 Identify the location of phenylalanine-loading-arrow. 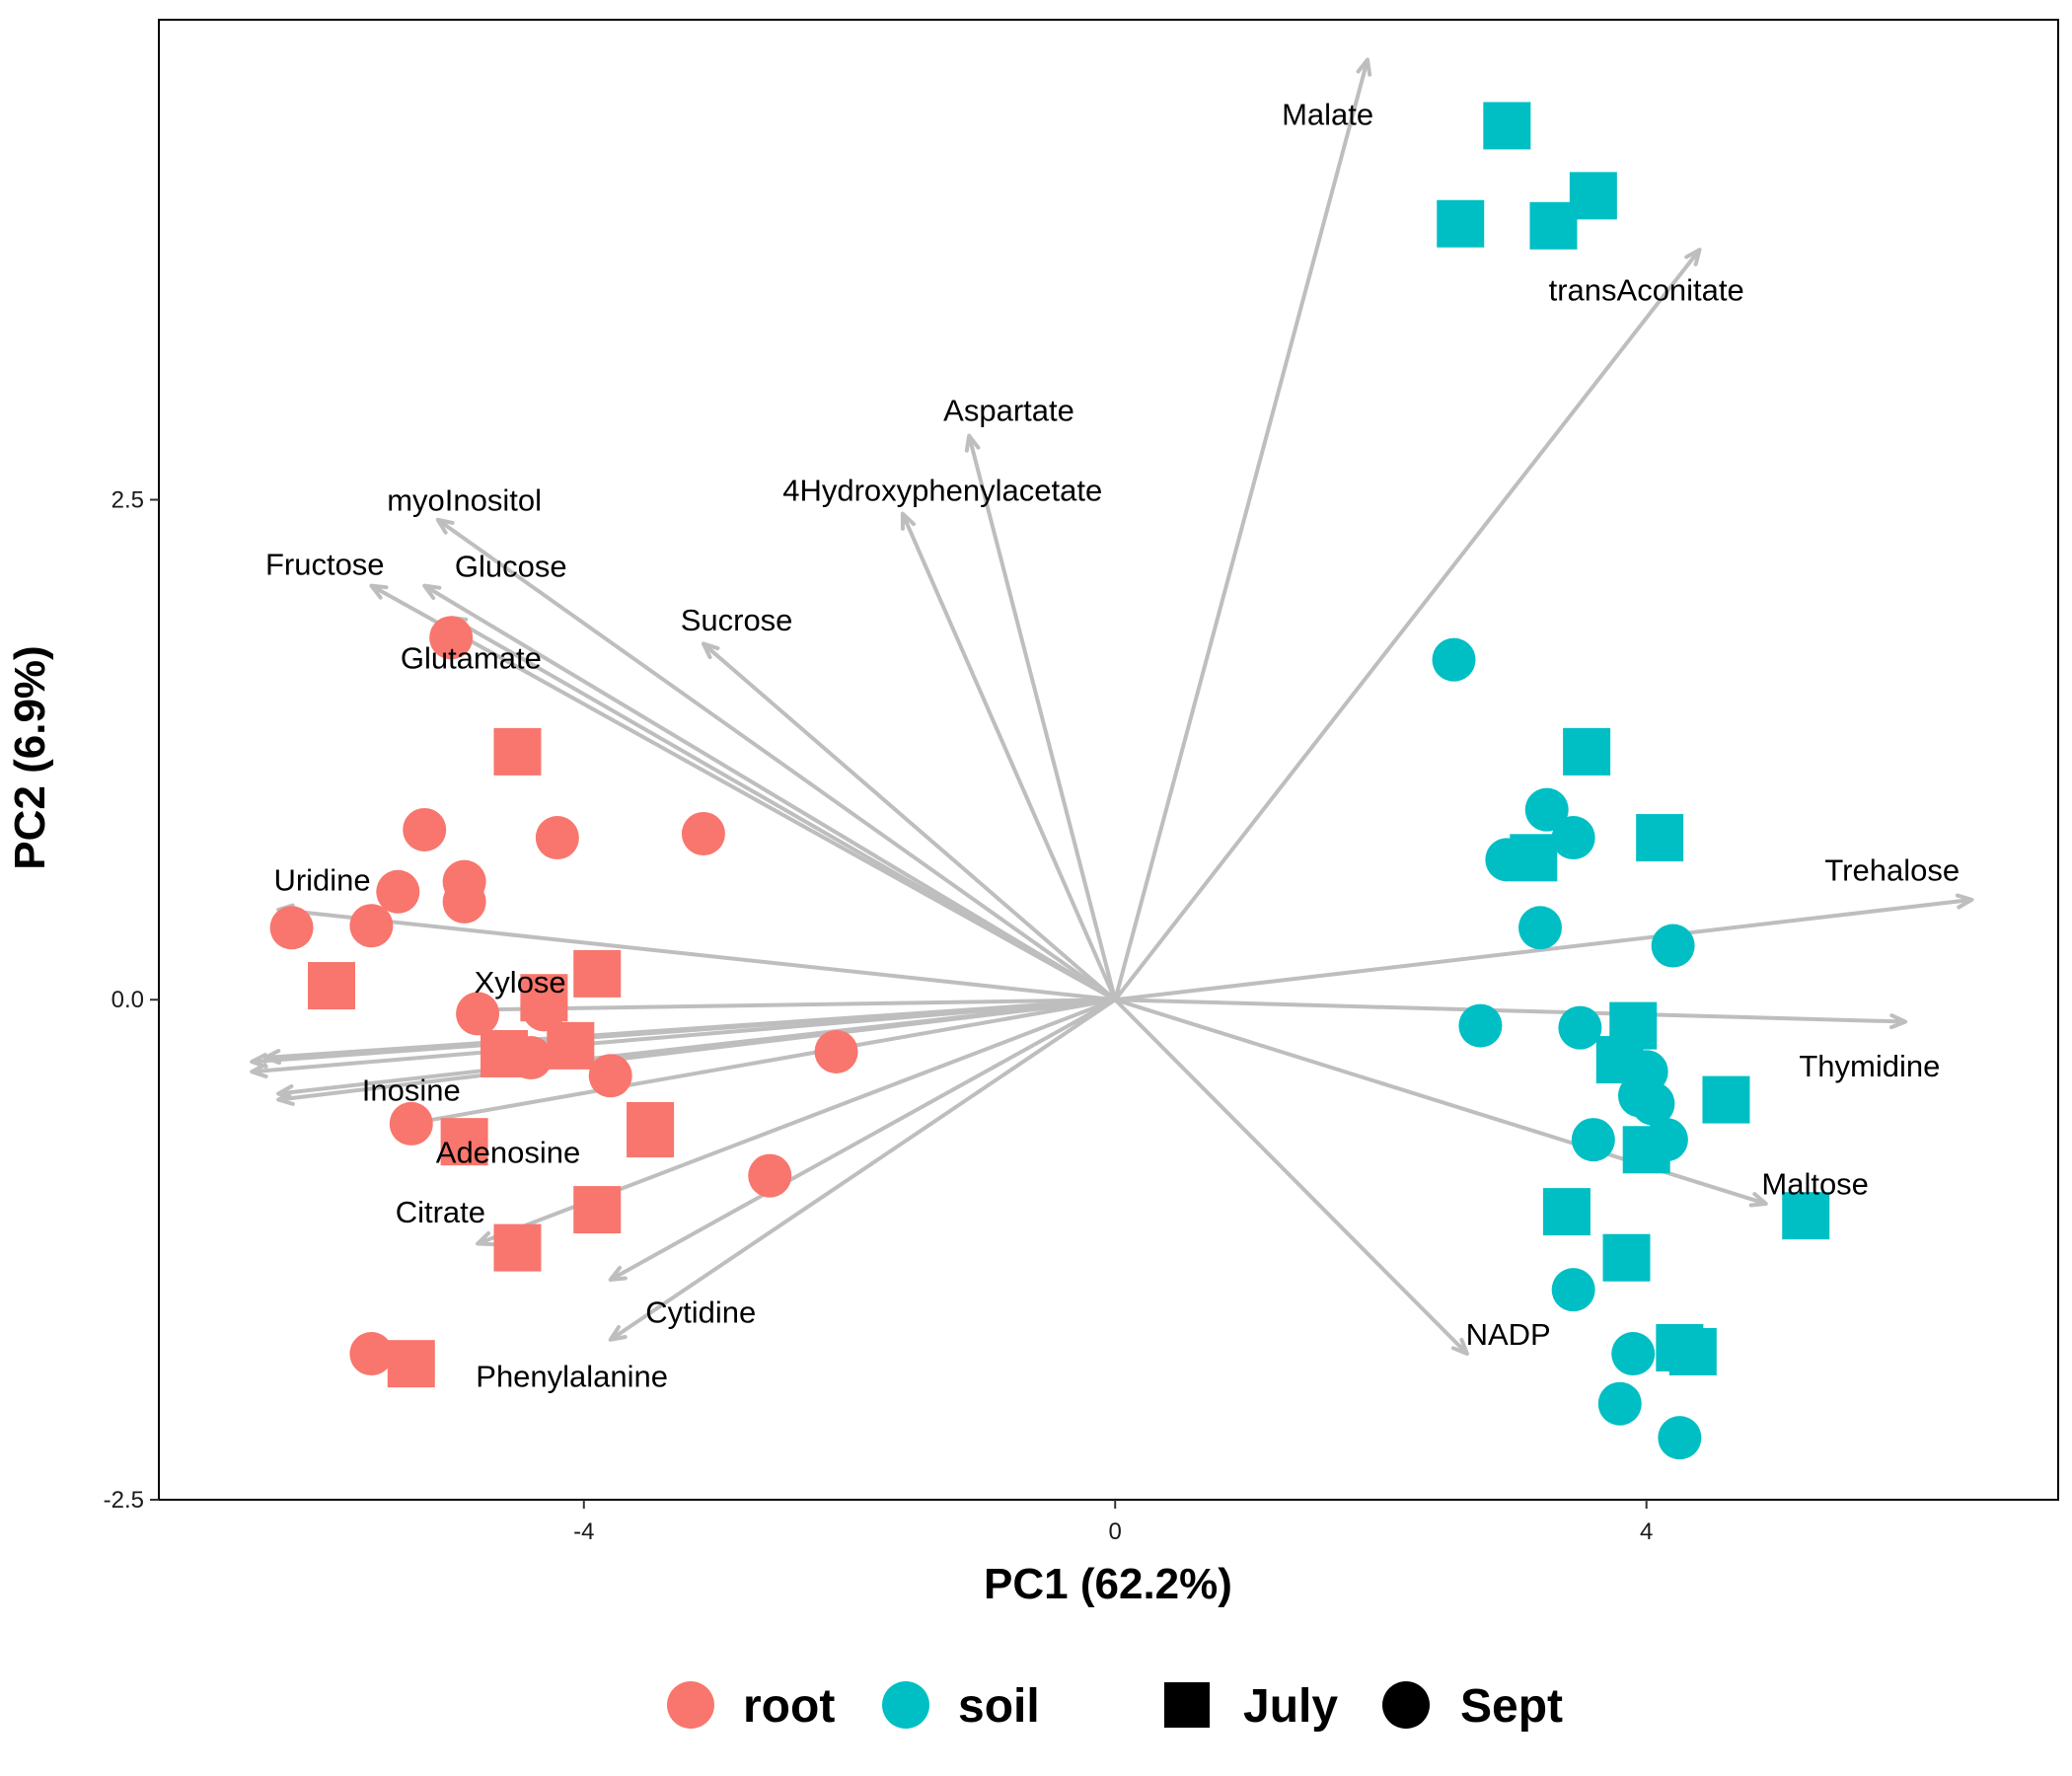
(863, 1170).